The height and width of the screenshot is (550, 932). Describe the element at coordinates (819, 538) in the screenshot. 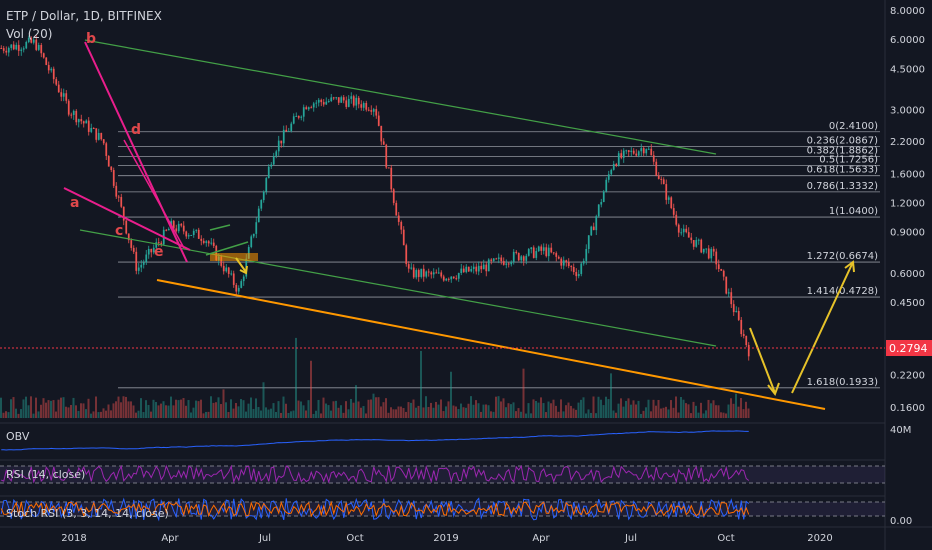

I see `time-tick-label: 2020` at that location.